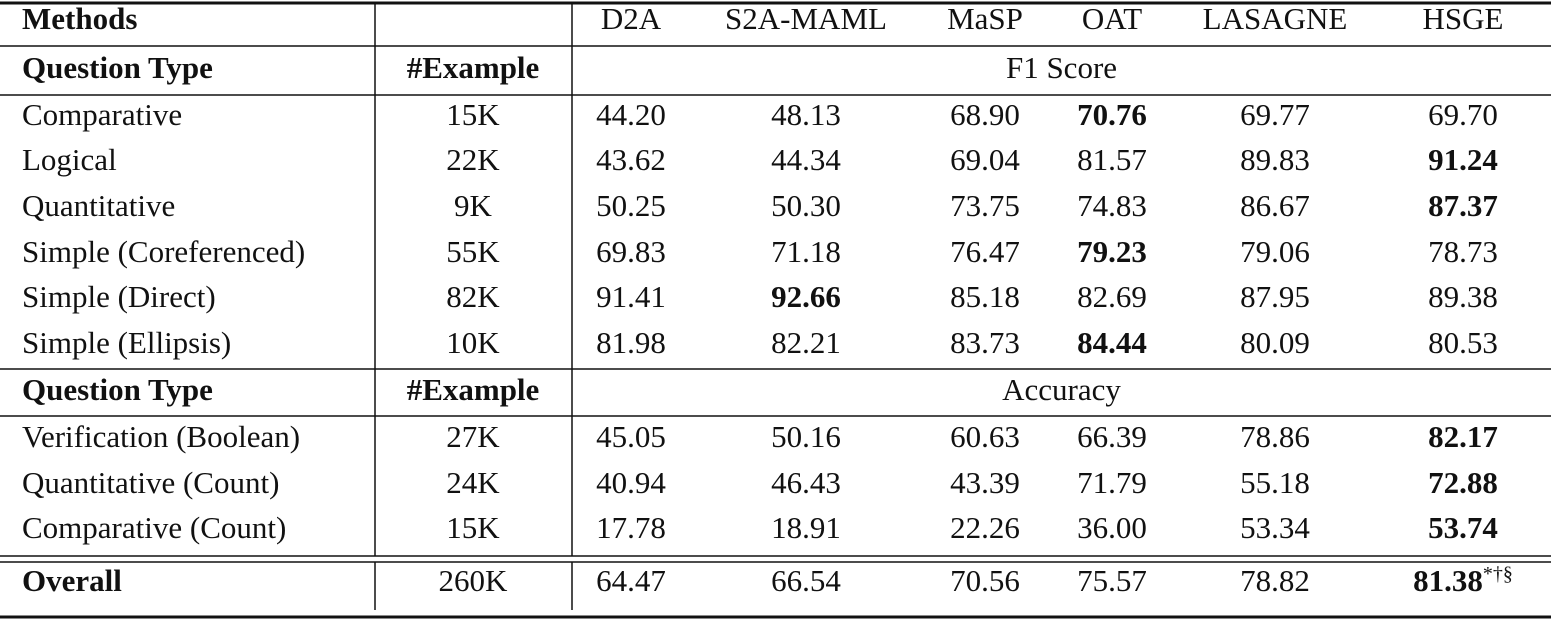  Describe the element at coordinates (1463, 296) in the screenshot. I see `score: 89.38` at that location.